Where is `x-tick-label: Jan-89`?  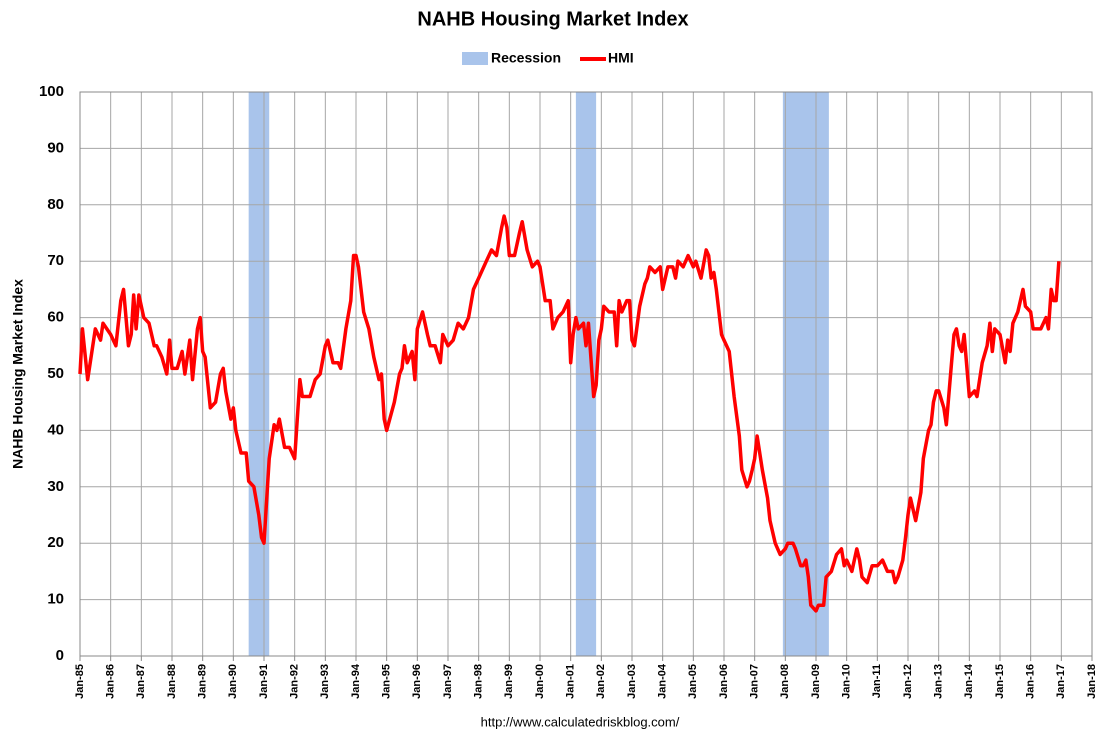
x-tick-label: Jan-89 is located at coordinates (203, 681).